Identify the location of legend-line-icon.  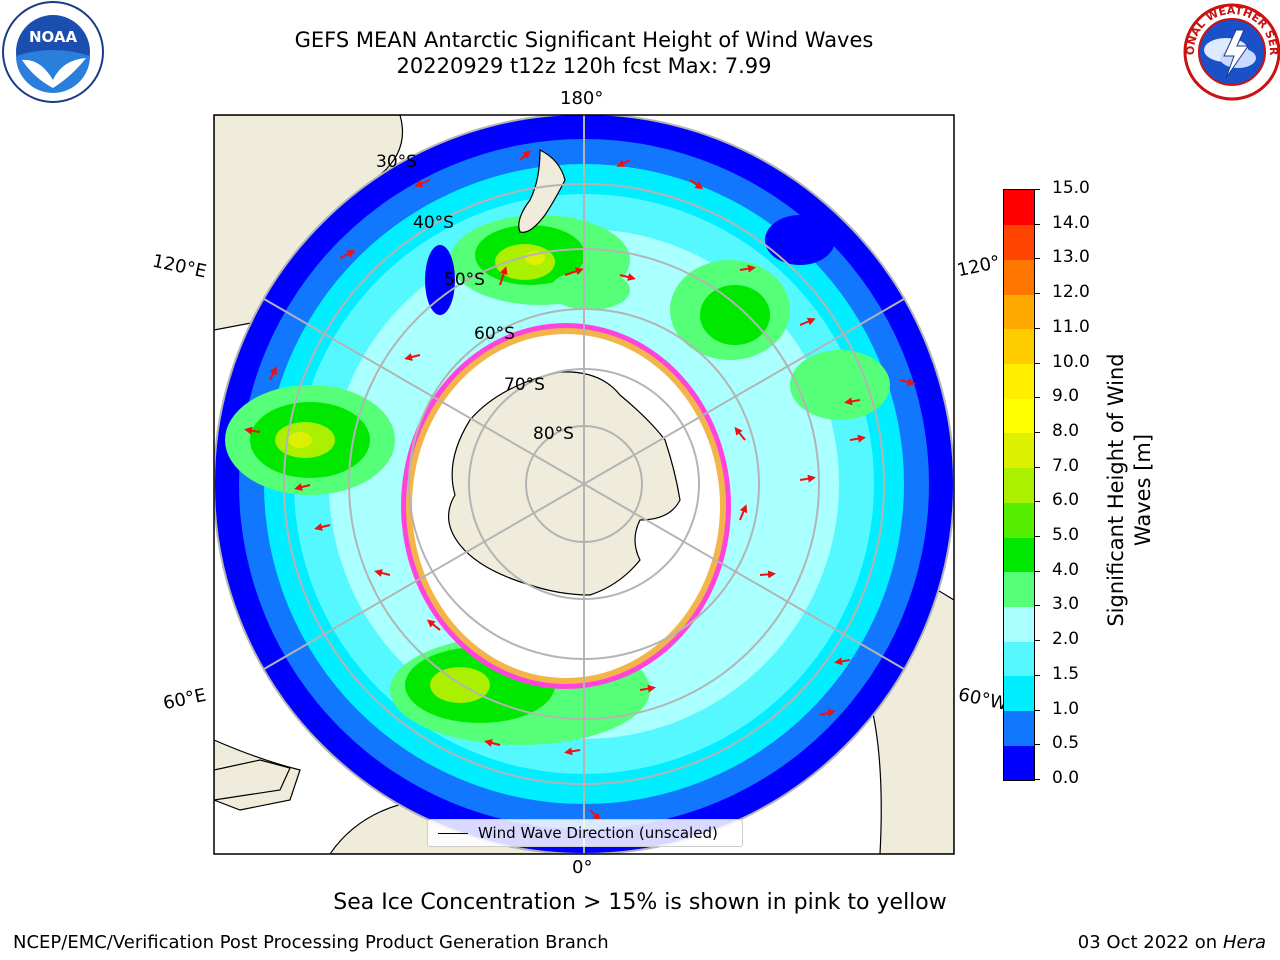
(453, 833).